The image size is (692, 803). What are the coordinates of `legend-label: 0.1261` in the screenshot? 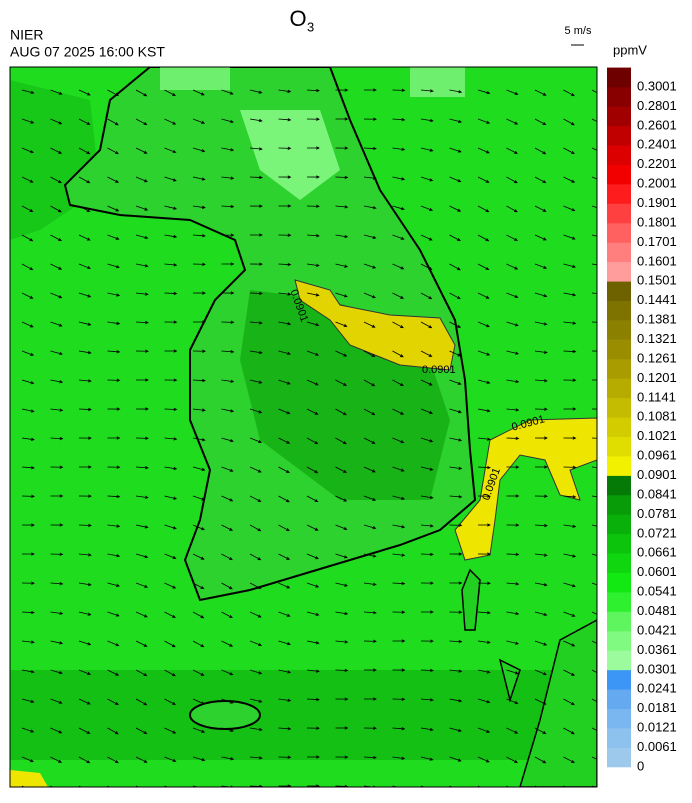 It's located at (657, 357).